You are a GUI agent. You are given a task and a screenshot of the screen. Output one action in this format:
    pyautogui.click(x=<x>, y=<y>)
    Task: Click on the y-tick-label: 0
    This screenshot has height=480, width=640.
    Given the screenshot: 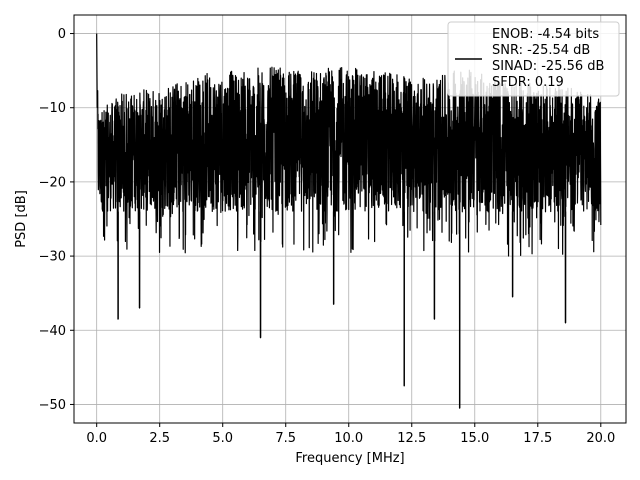 What is the action you would take?
    pyautogui.click(x=62, y=34)
    